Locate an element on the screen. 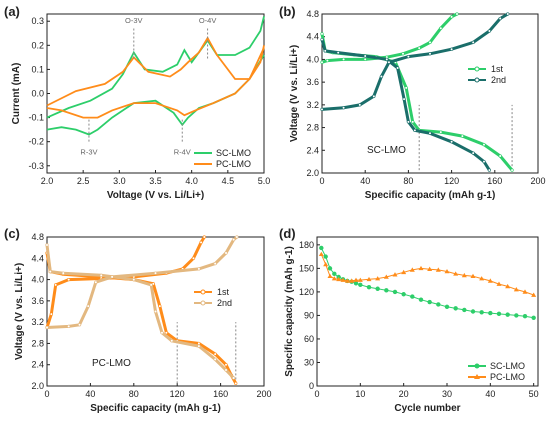 The width and height of the screenshot is (550, 429). x-tick-label: 0 is located at coordinates (321, 181).